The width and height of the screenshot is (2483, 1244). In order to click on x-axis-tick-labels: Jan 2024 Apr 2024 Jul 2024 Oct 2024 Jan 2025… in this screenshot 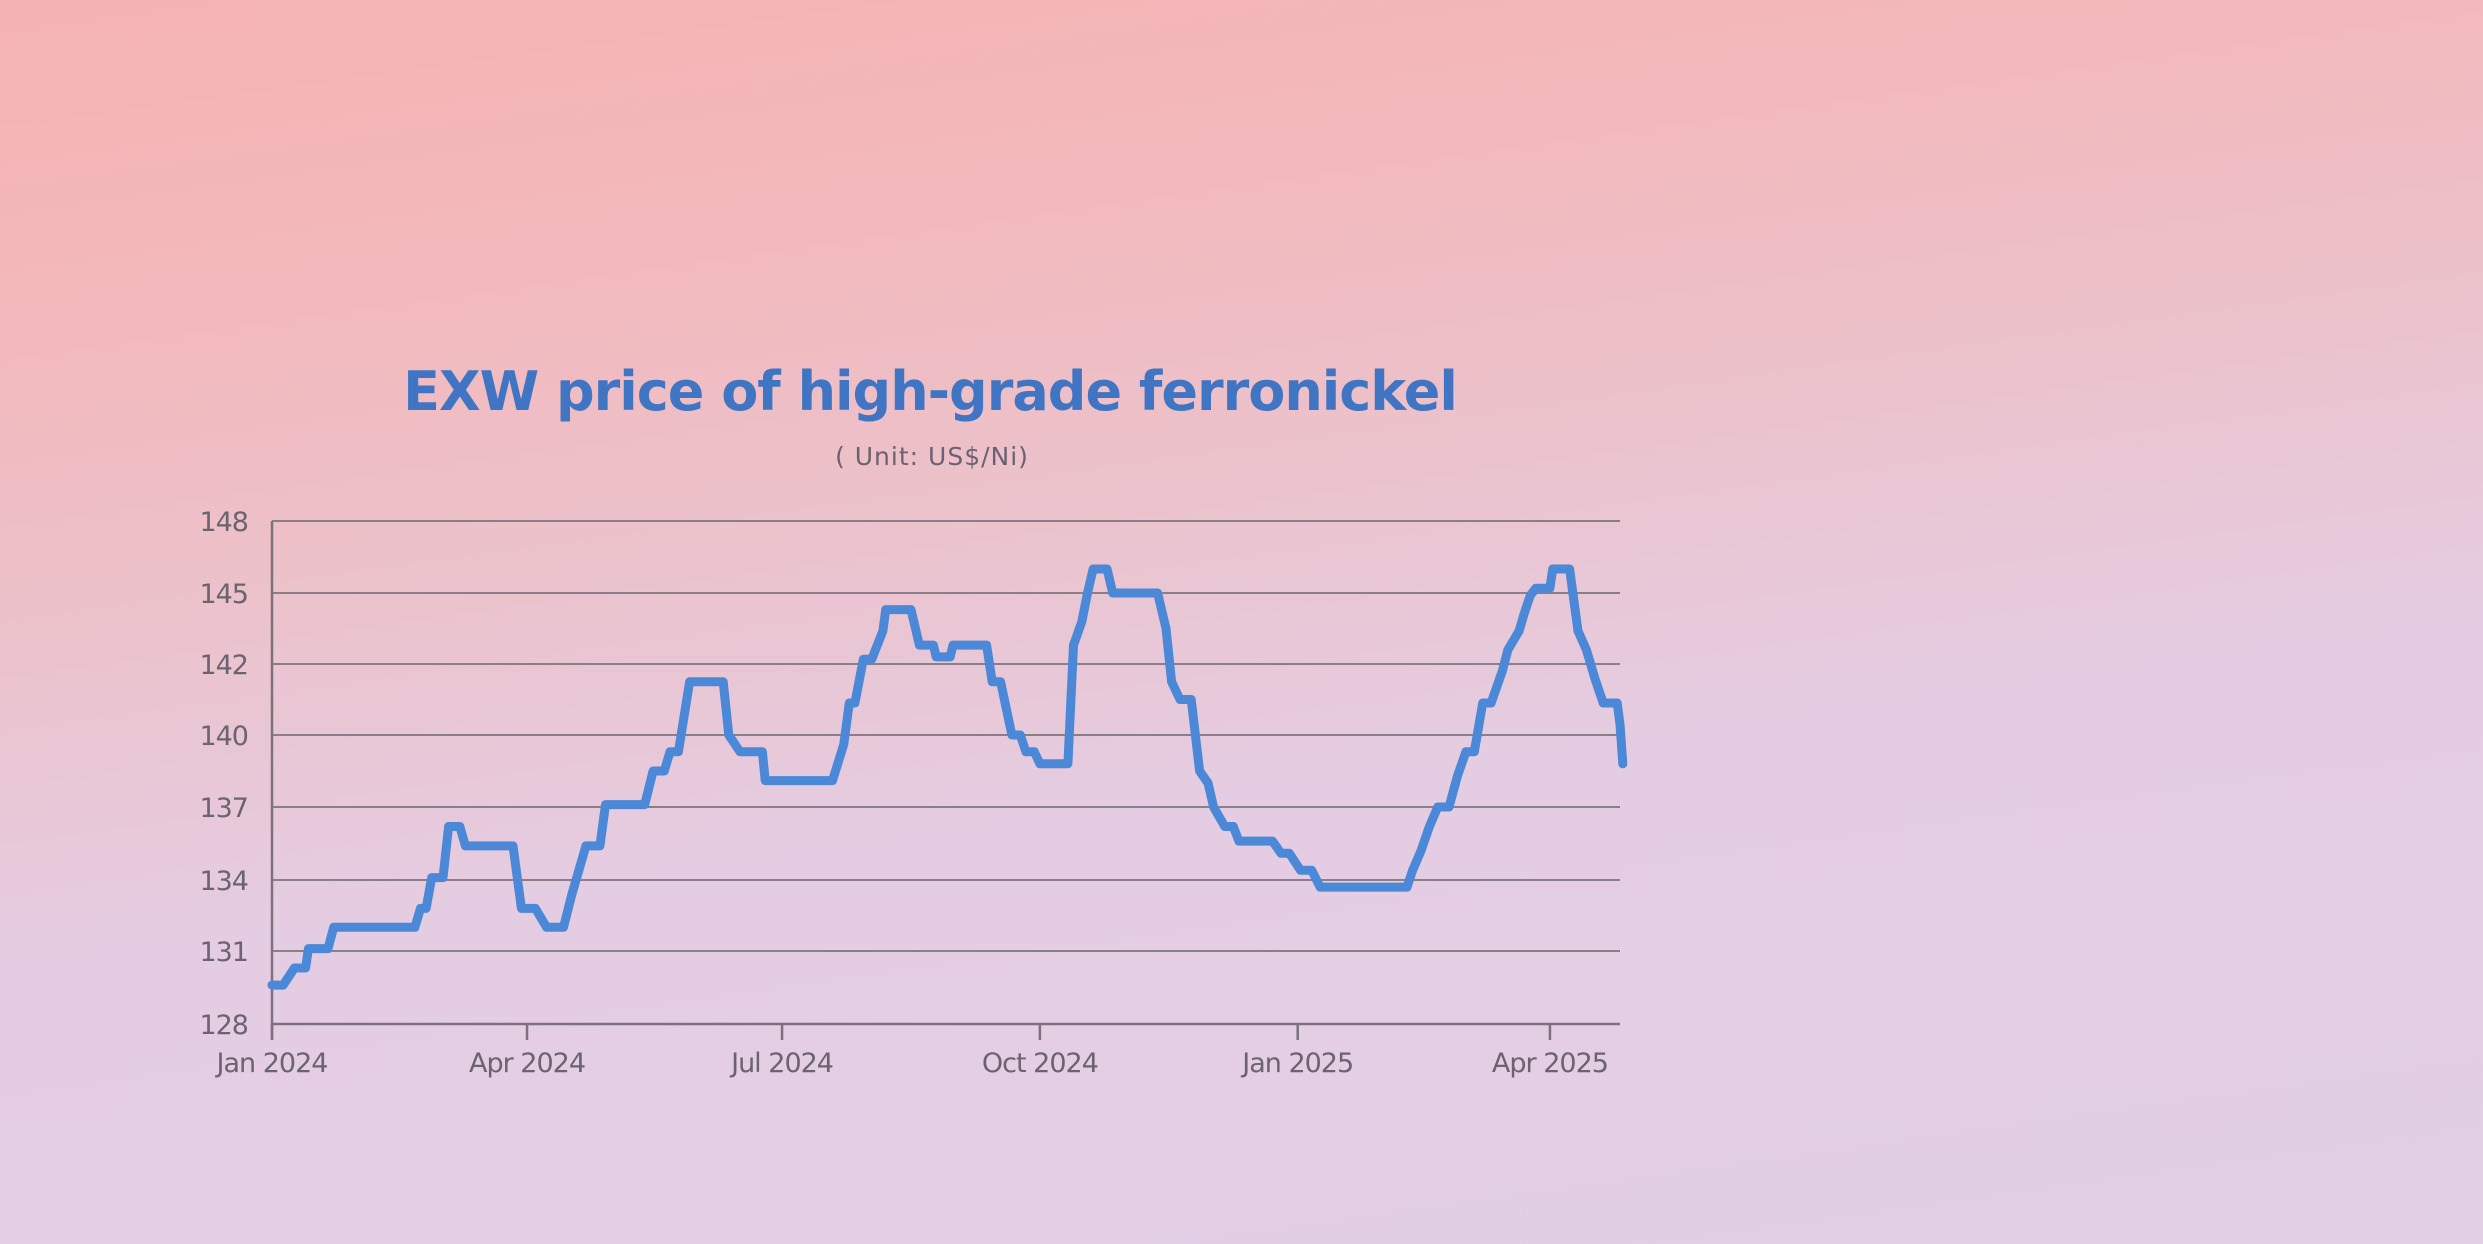, I will do `click(912, 1063)`.